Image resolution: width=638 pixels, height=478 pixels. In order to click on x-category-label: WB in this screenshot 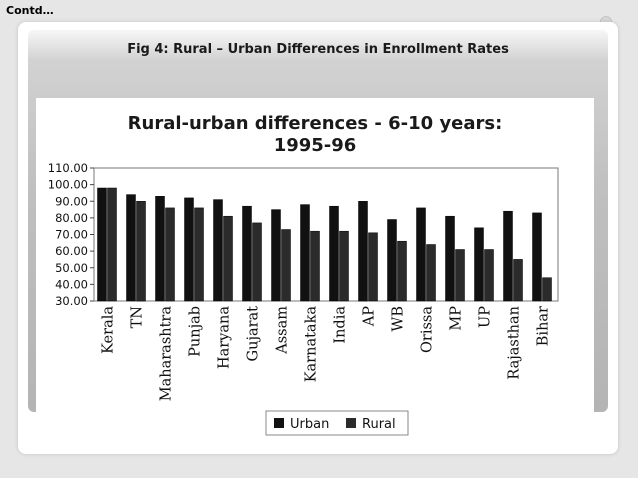, I will do `click(399, 319)`.